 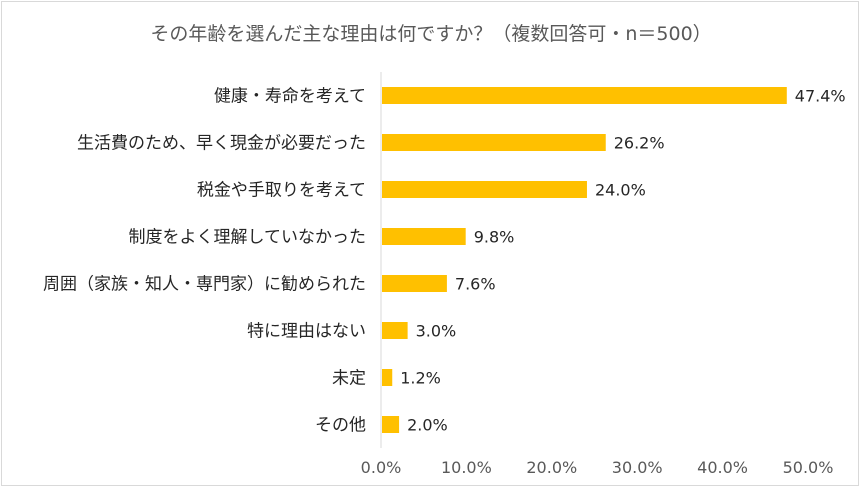 I want to click on category-label: 税金や手取りを考えて, so click(x=281, y=191).